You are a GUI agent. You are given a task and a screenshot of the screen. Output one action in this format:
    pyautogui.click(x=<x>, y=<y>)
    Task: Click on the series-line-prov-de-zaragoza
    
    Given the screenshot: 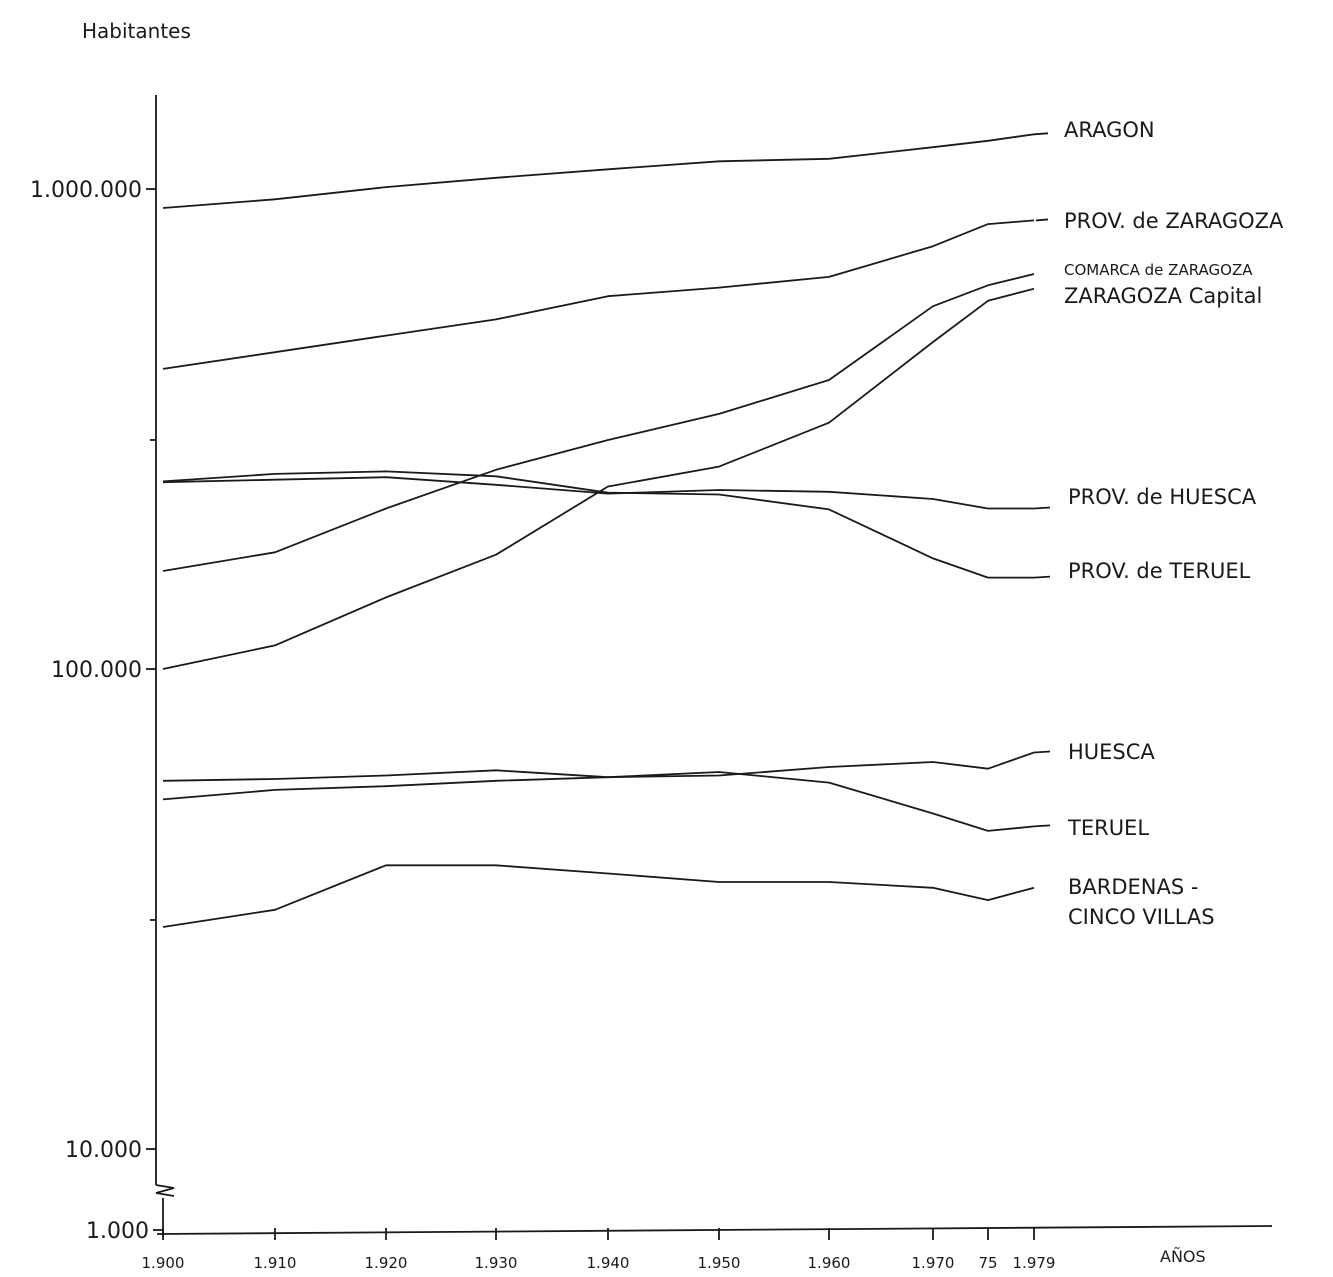 What is the action you would take?
    pyautogui.click(x=598, y=294)
    